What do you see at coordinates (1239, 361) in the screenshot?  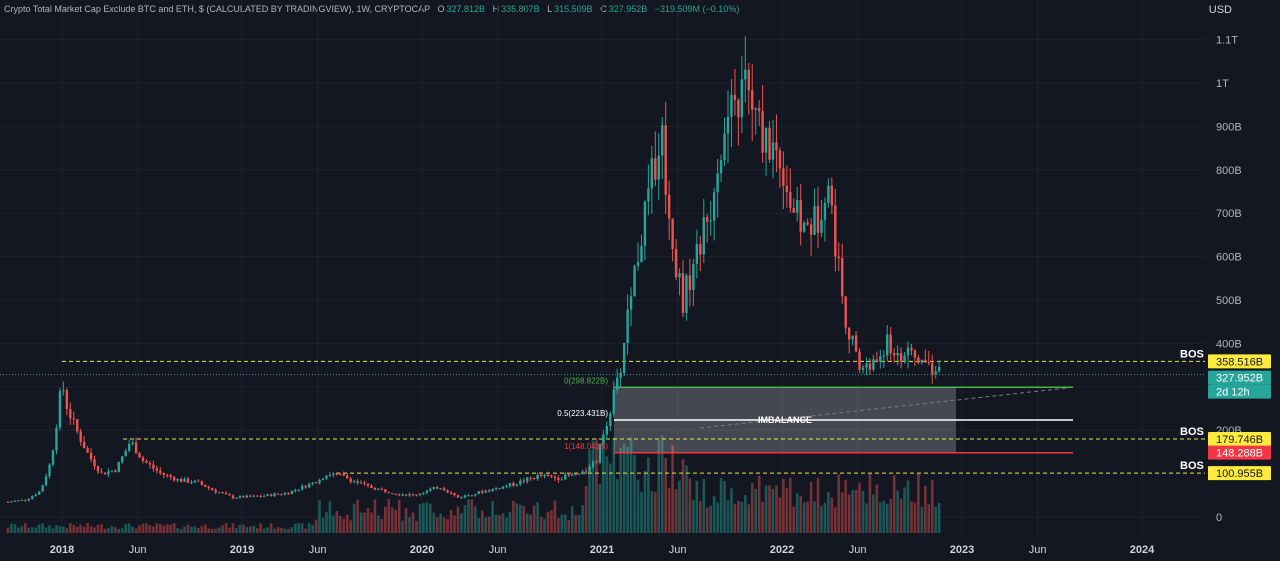 I see `price-tag-box` at bounding box center [1239, 361].